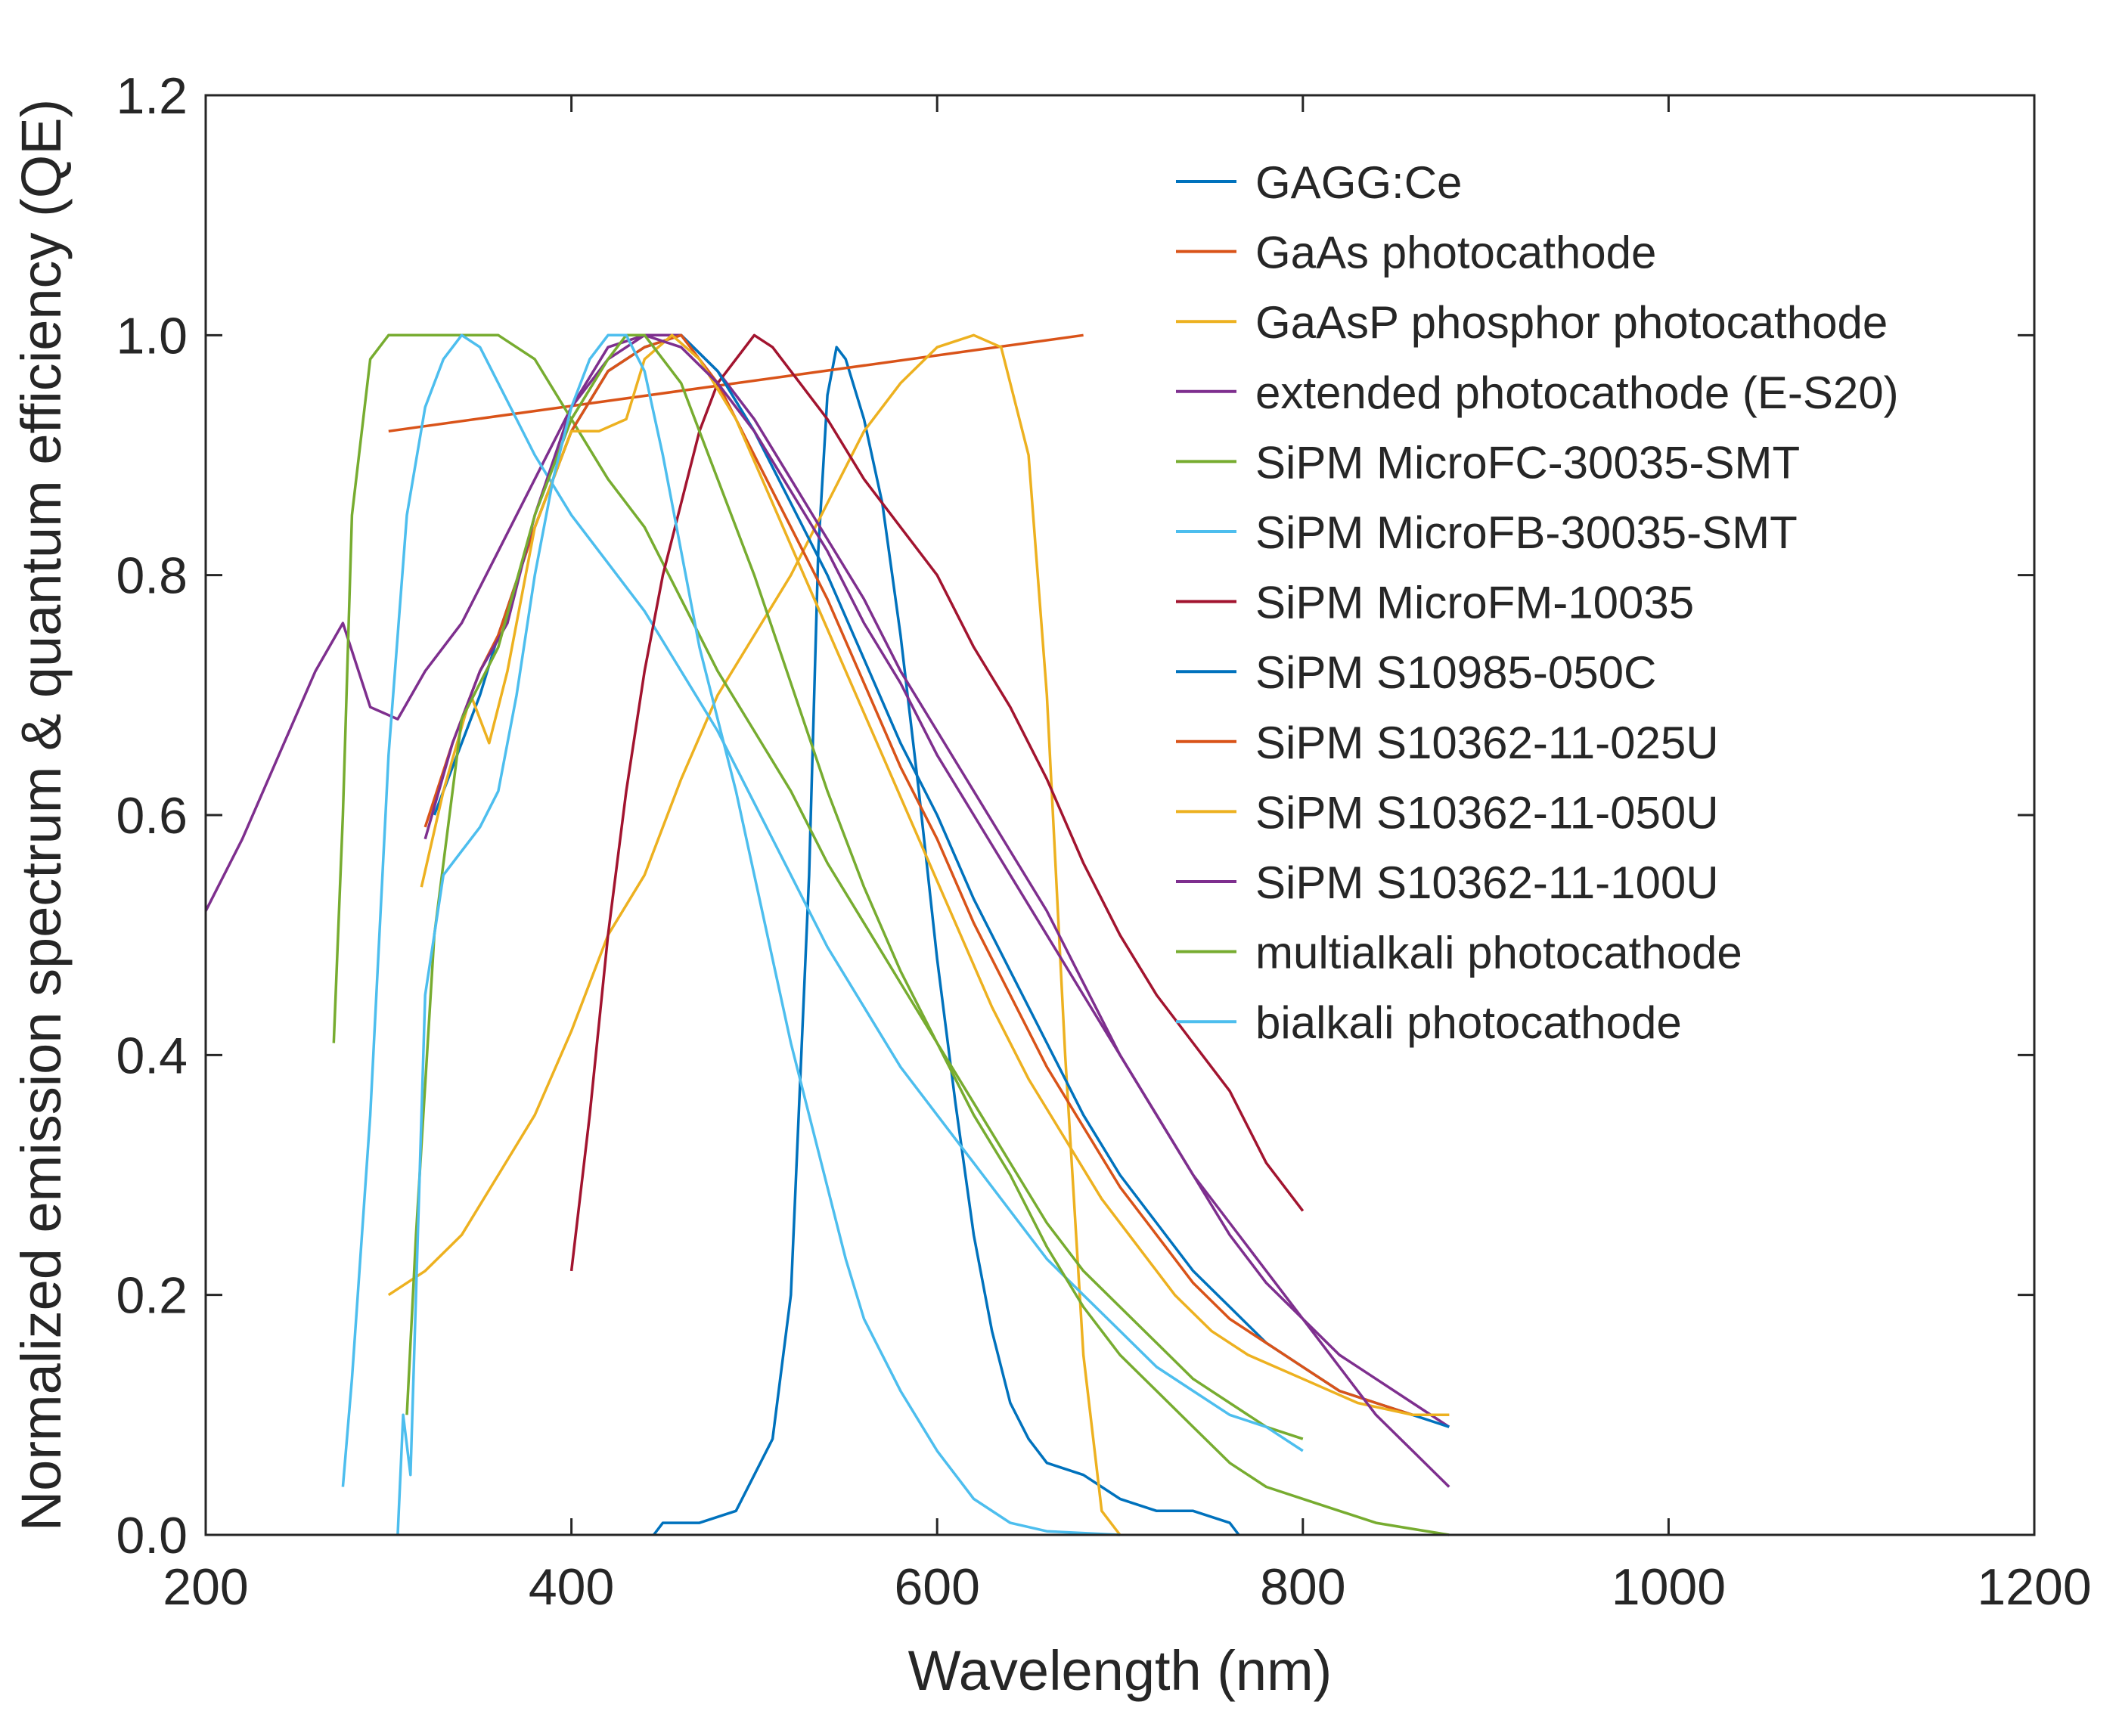 The height and width of the screenshot is (1736, 2119). I want to click on x-axis-label: Wavelength (nm), so click(1121, 1670).